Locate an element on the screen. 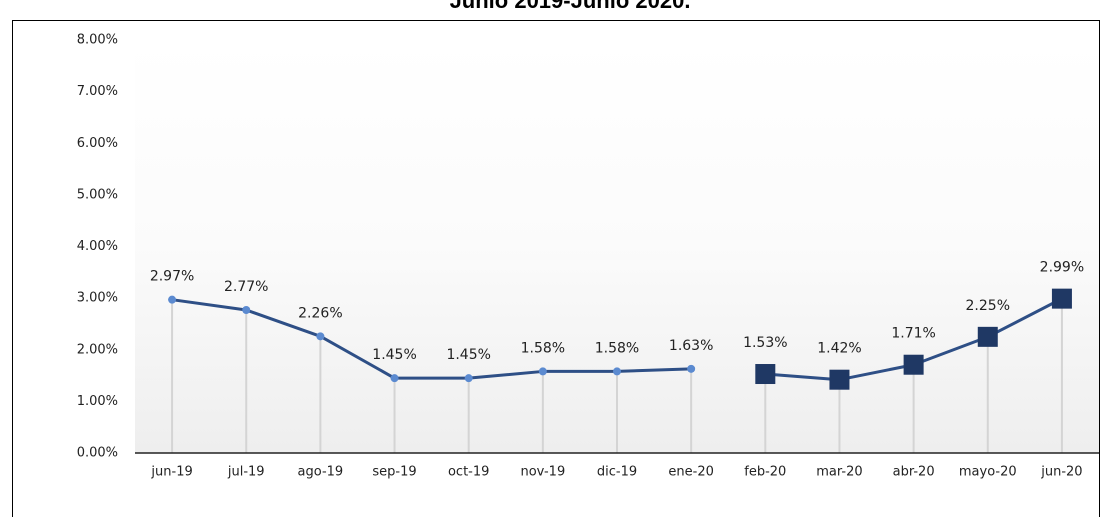 The height and width of the screenshot is (517, 1112). y-tick-label: 7.00% is located at coordinates (97, 91).